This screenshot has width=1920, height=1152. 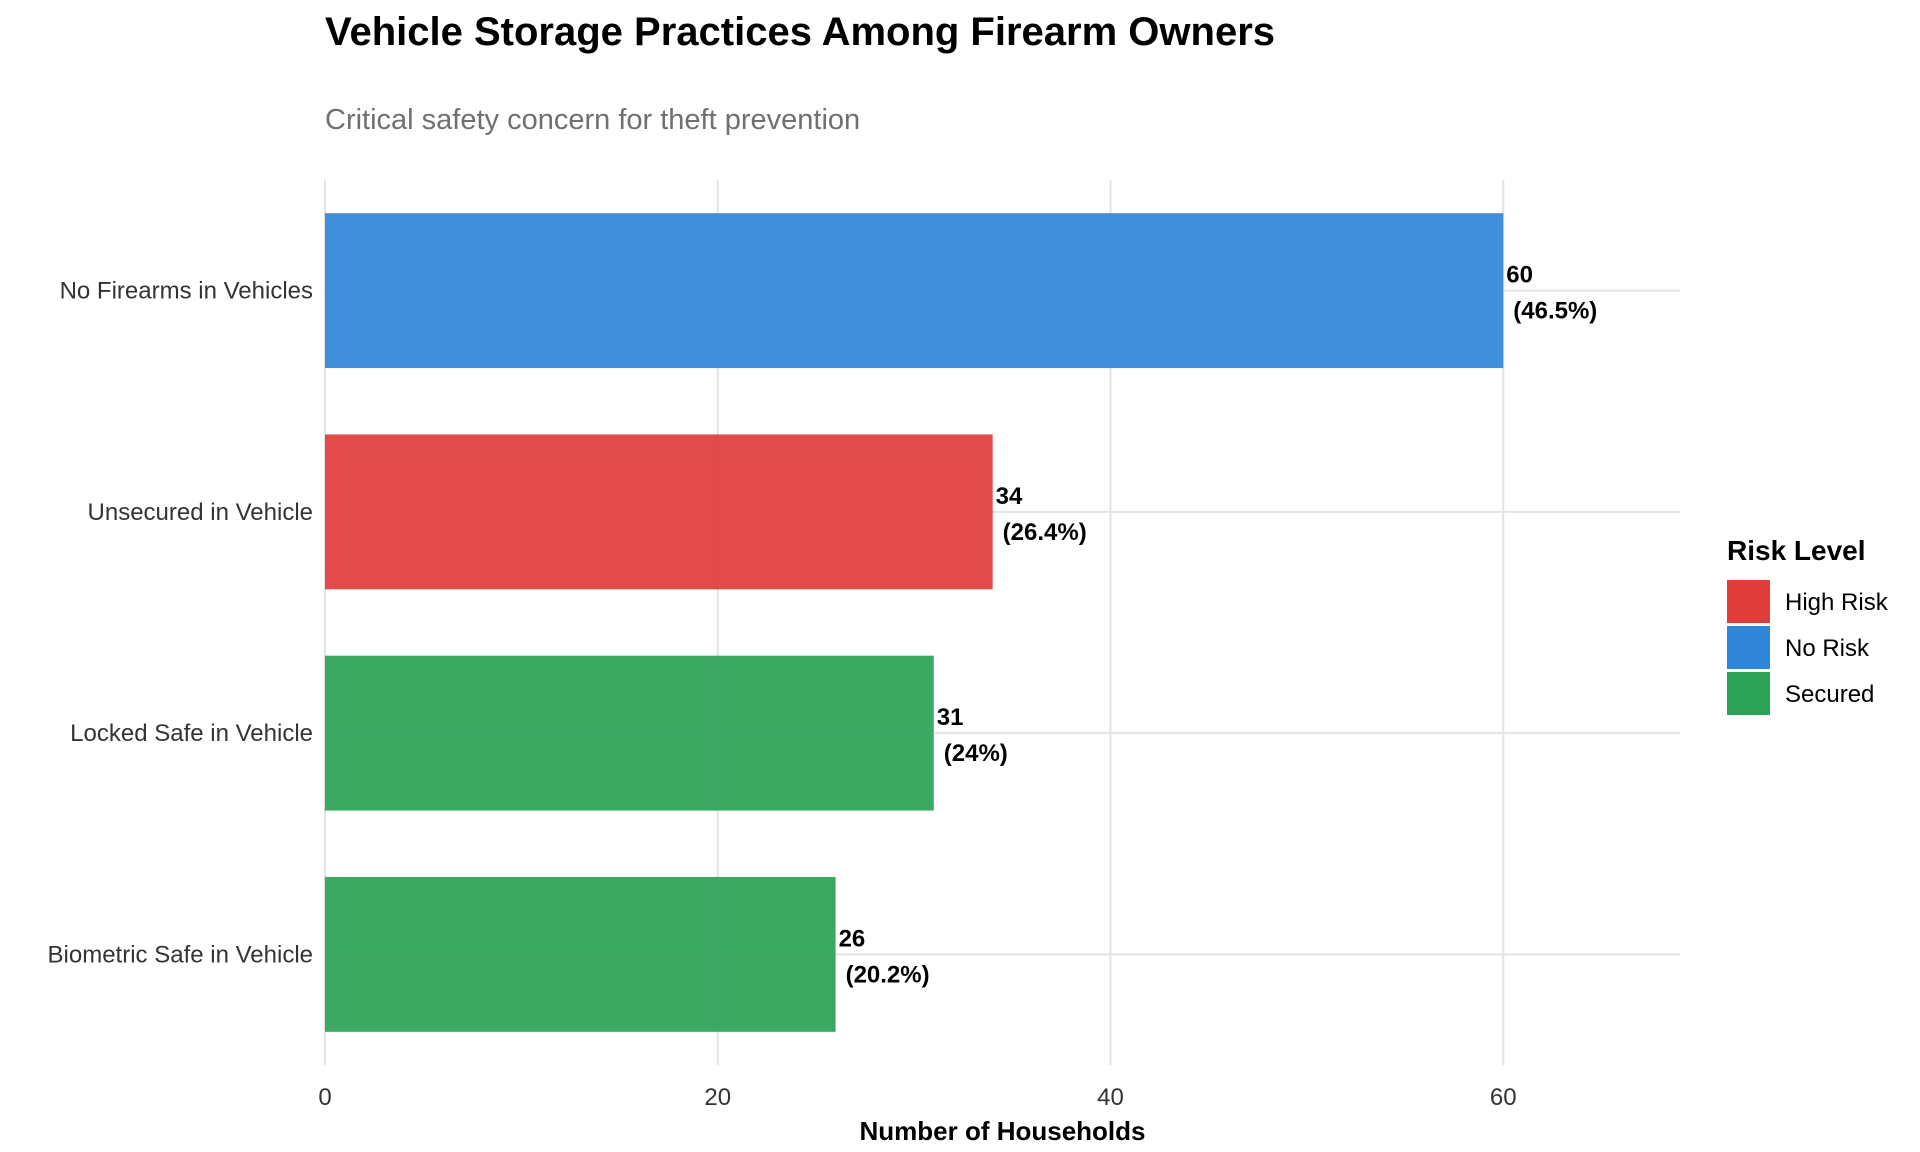 I want to click on value-label: 26, so click(x=852, y=938).